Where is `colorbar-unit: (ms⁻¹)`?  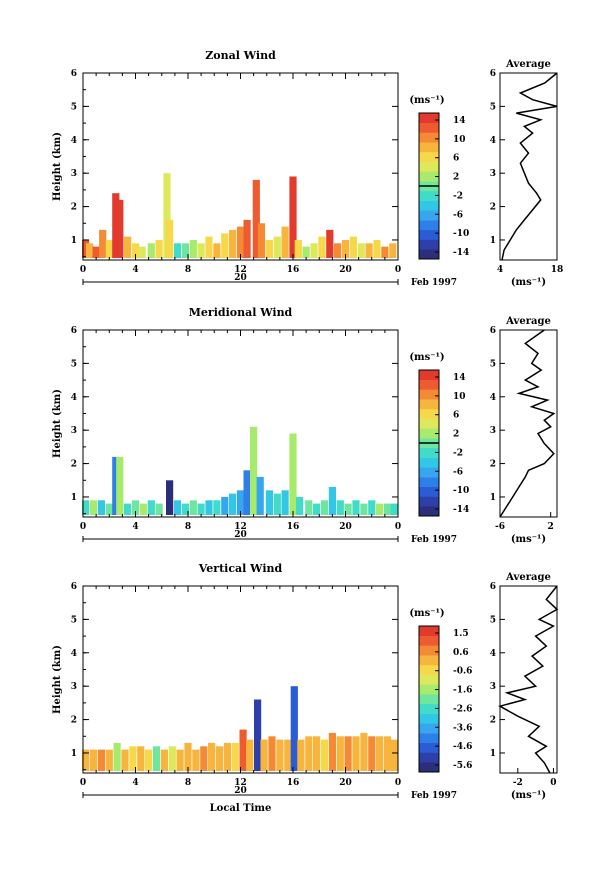 colorbar-unit: (ms⁻¹) is located at coordinates (426, 613).